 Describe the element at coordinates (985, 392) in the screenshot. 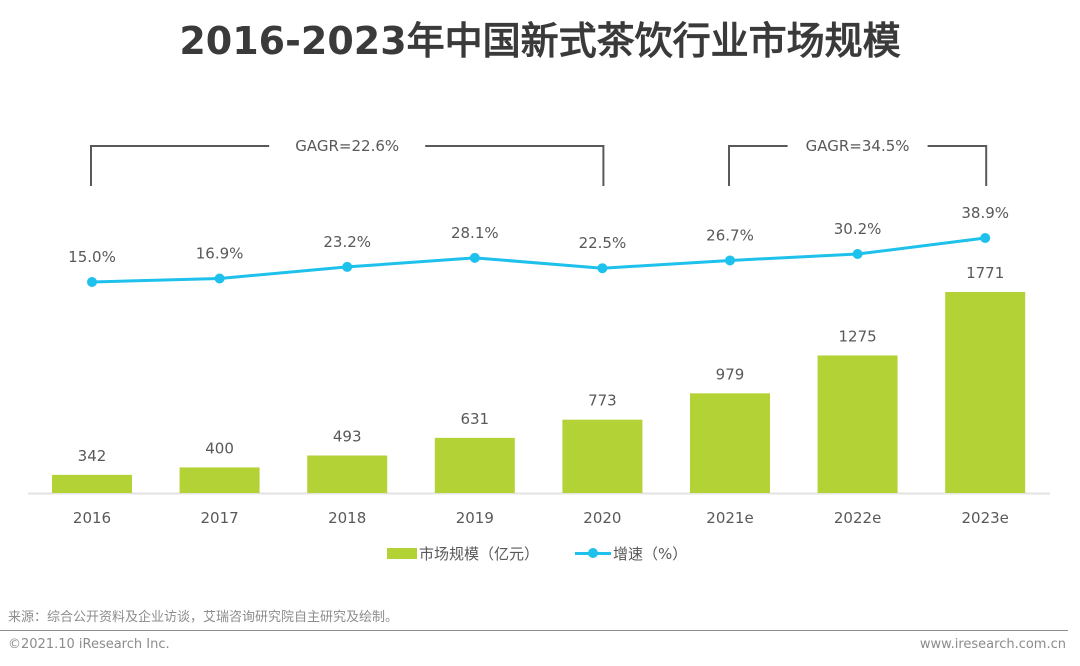

I see `bar-2023e` at that location.